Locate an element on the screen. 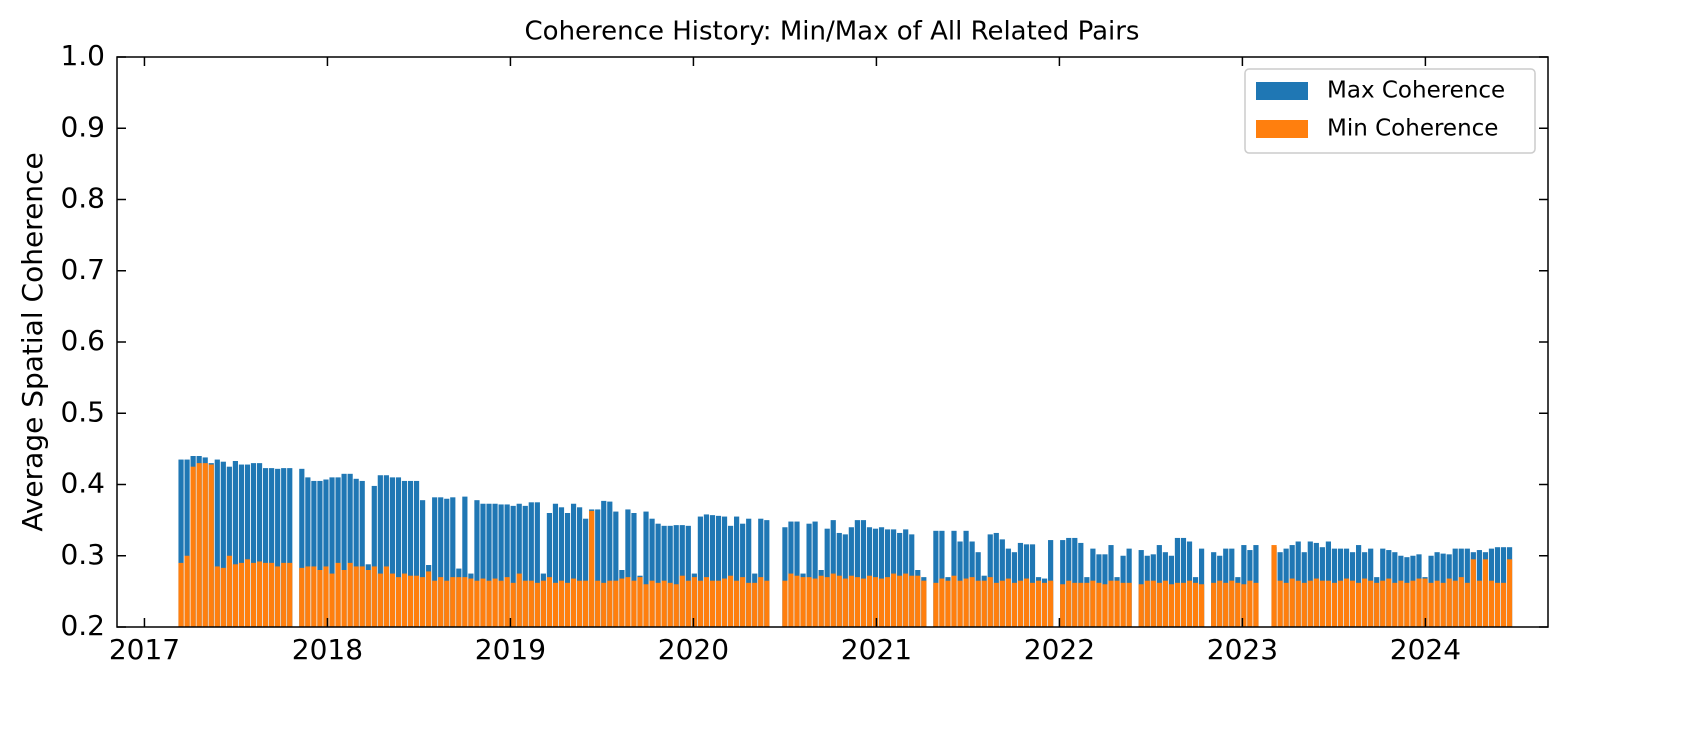 This screenshot has height=741, width=1697. x-tick-label: 2022 is located at coordinates (1059, 649).